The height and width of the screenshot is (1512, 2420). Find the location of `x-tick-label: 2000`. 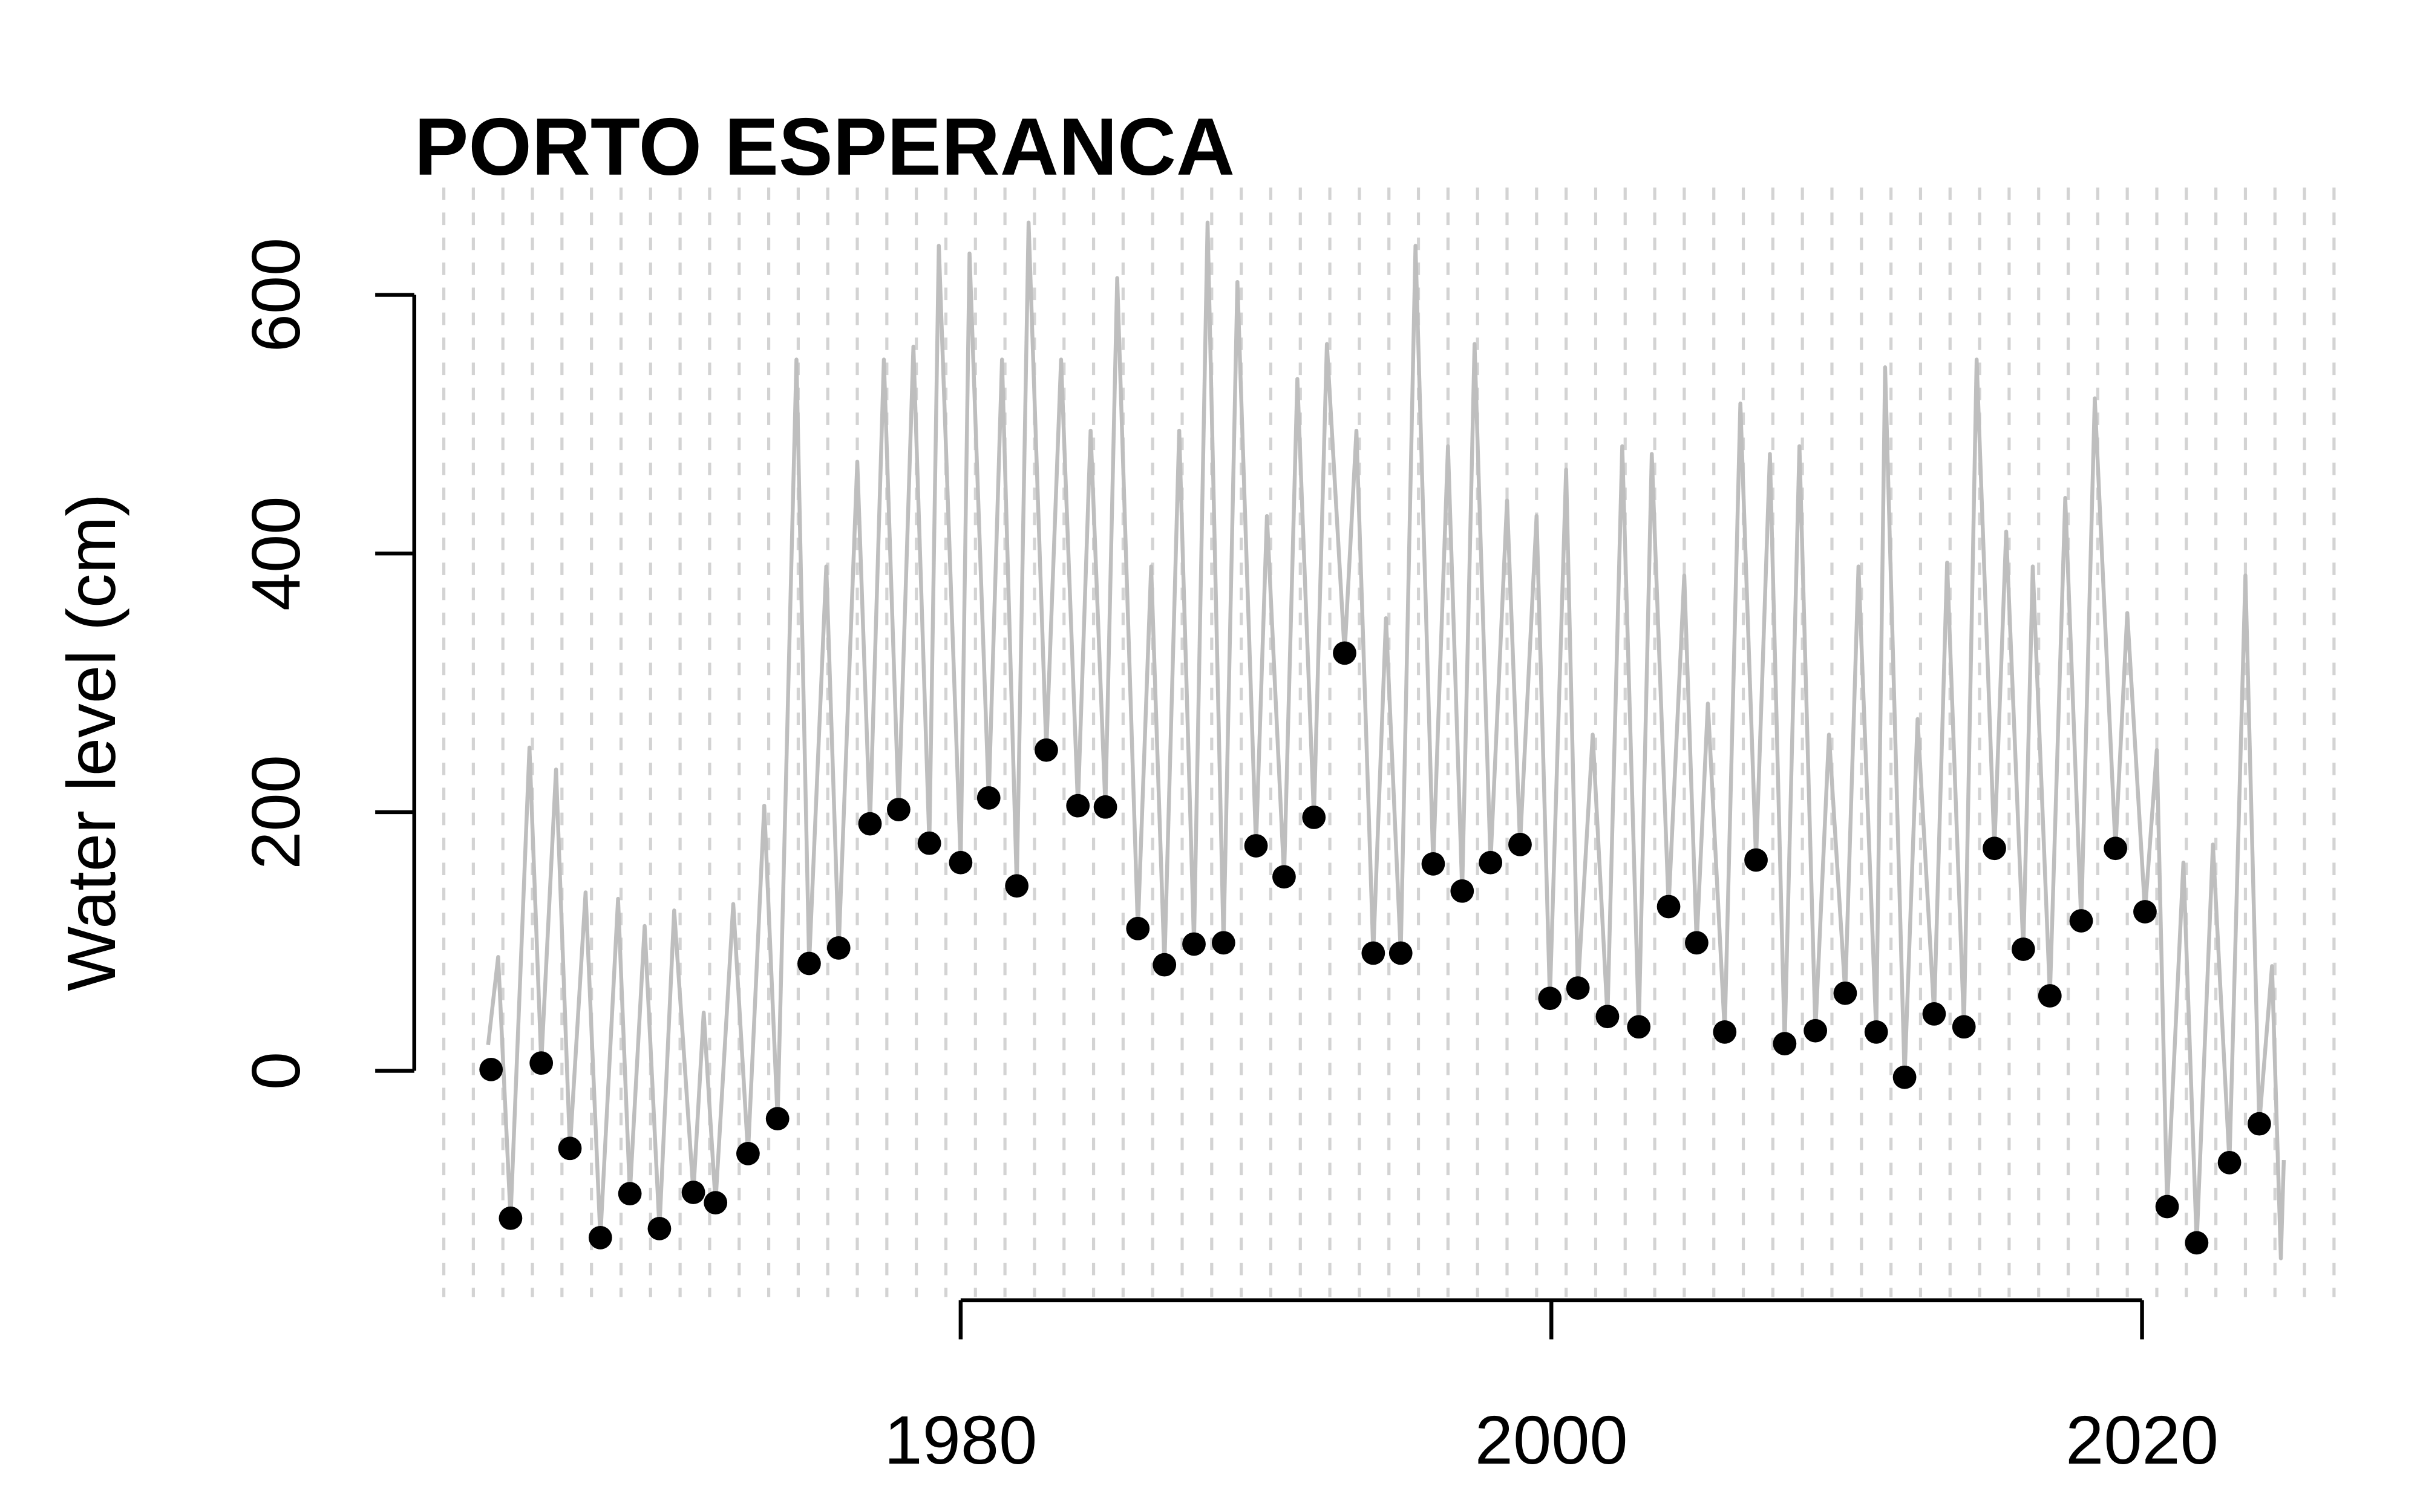

x-tick-label: 2000 is located at coordinates (1551, 1440).